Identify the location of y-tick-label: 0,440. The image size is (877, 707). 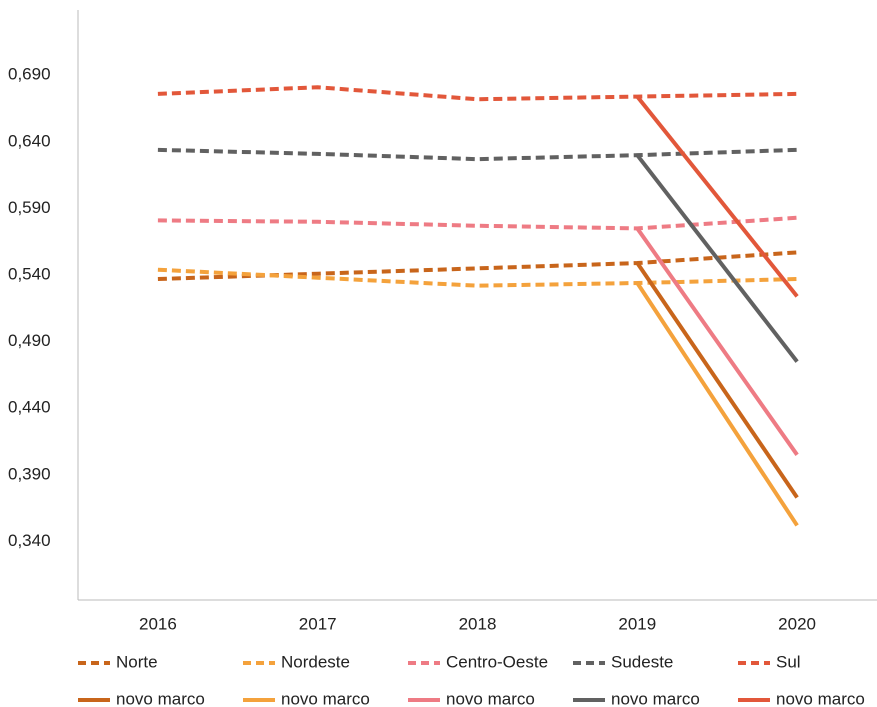
(29, 407).